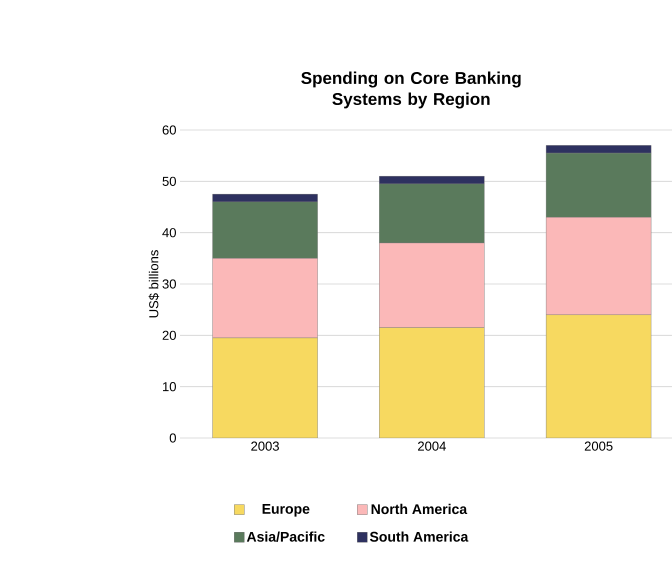  I want to click on y-tick-label: 10, so click(169, 387).